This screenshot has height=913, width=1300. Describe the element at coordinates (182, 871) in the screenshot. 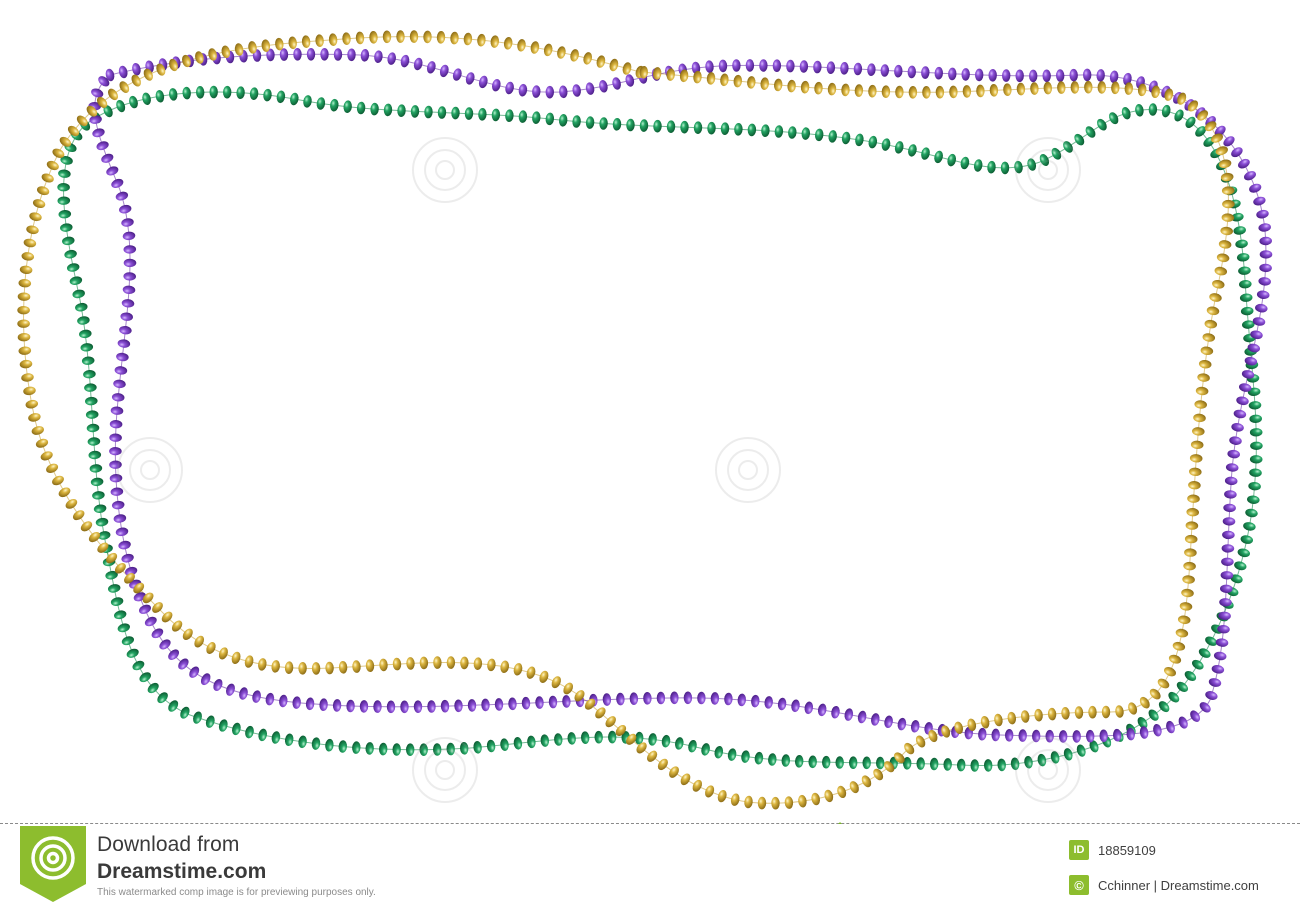

I see `brand-name: Dreamstime.com` at that location.